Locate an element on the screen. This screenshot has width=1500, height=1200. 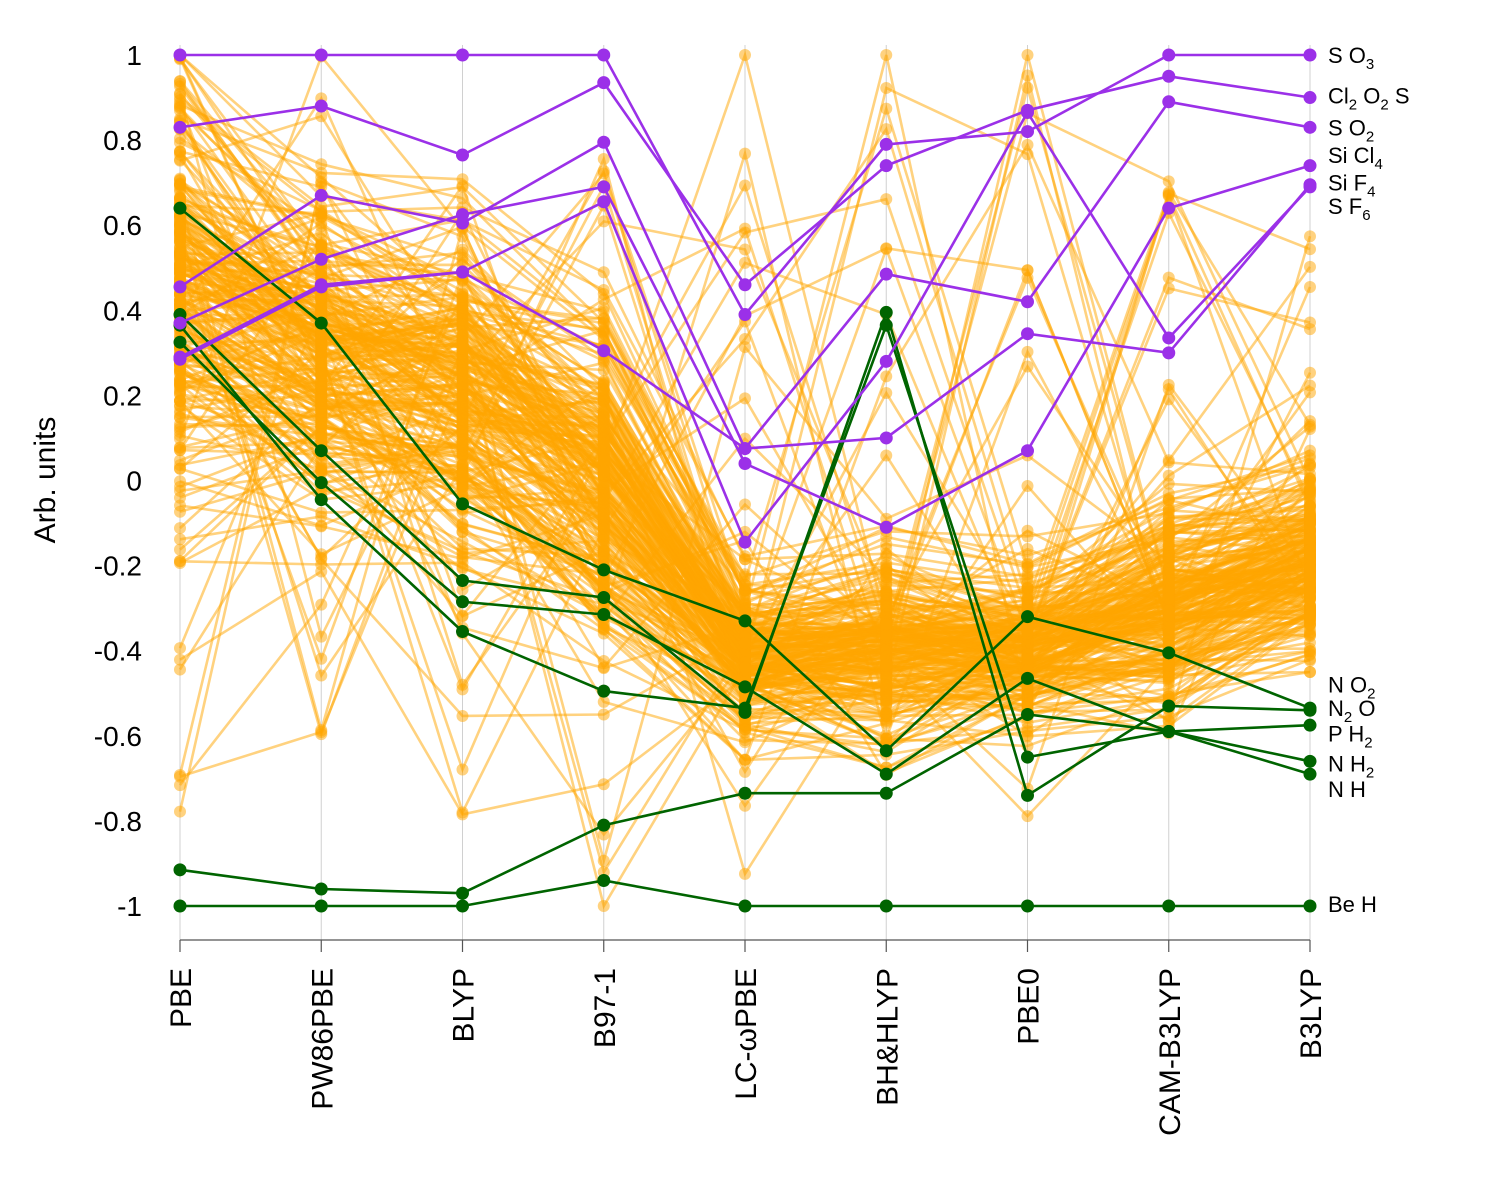
y-tick-label: 0.4 is located at coordinates (122, 310).